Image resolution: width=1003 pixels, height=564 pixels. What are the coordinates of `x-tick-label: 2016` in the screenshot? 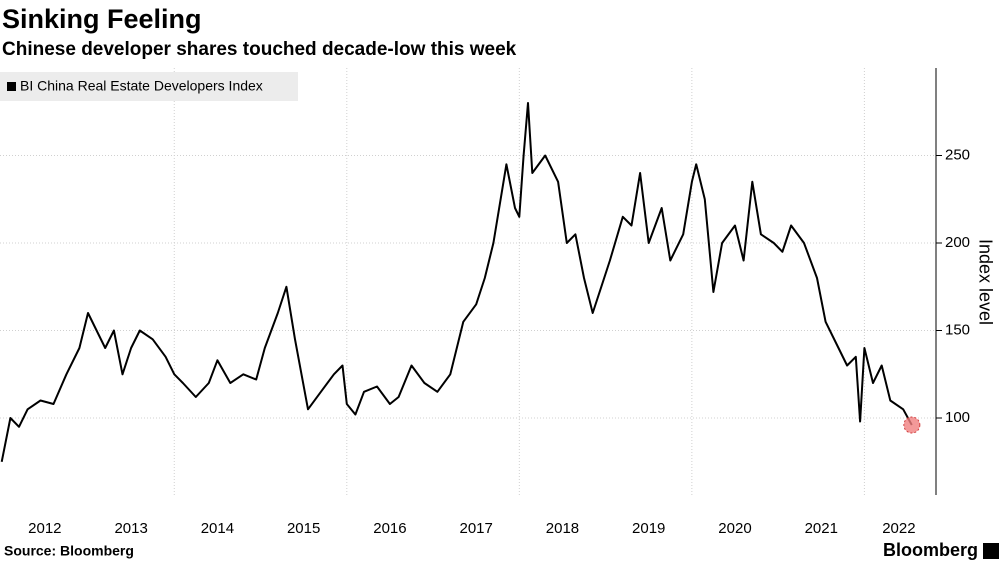 It's located at (389, 528).